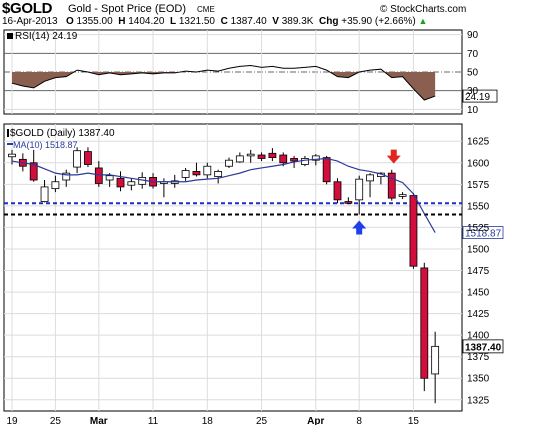  I want to click on price-tick-label: 1550, so click(478, 206).